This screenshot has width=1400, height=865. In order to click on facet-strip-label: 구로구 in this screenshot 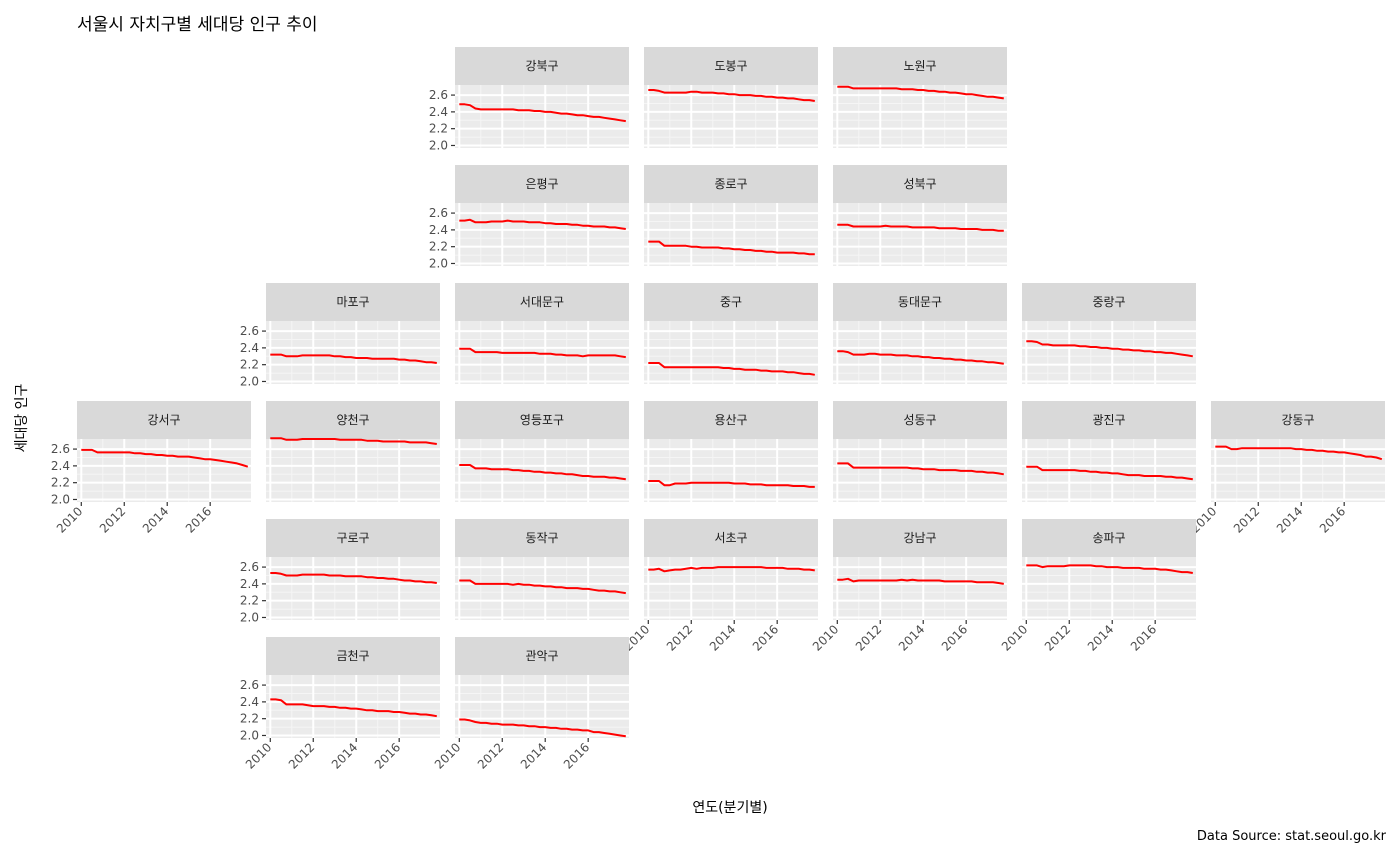, I will do `click(352, 538)`.